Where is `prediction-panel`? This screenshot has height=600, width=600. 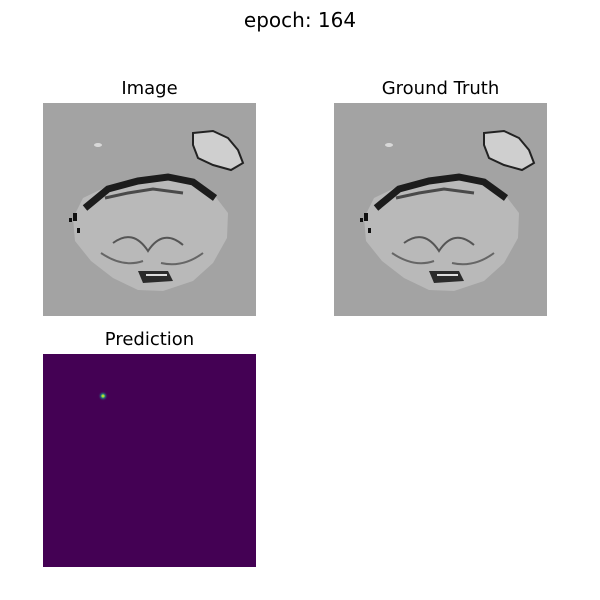 prediction-panel is located at coordinates (149, 460).